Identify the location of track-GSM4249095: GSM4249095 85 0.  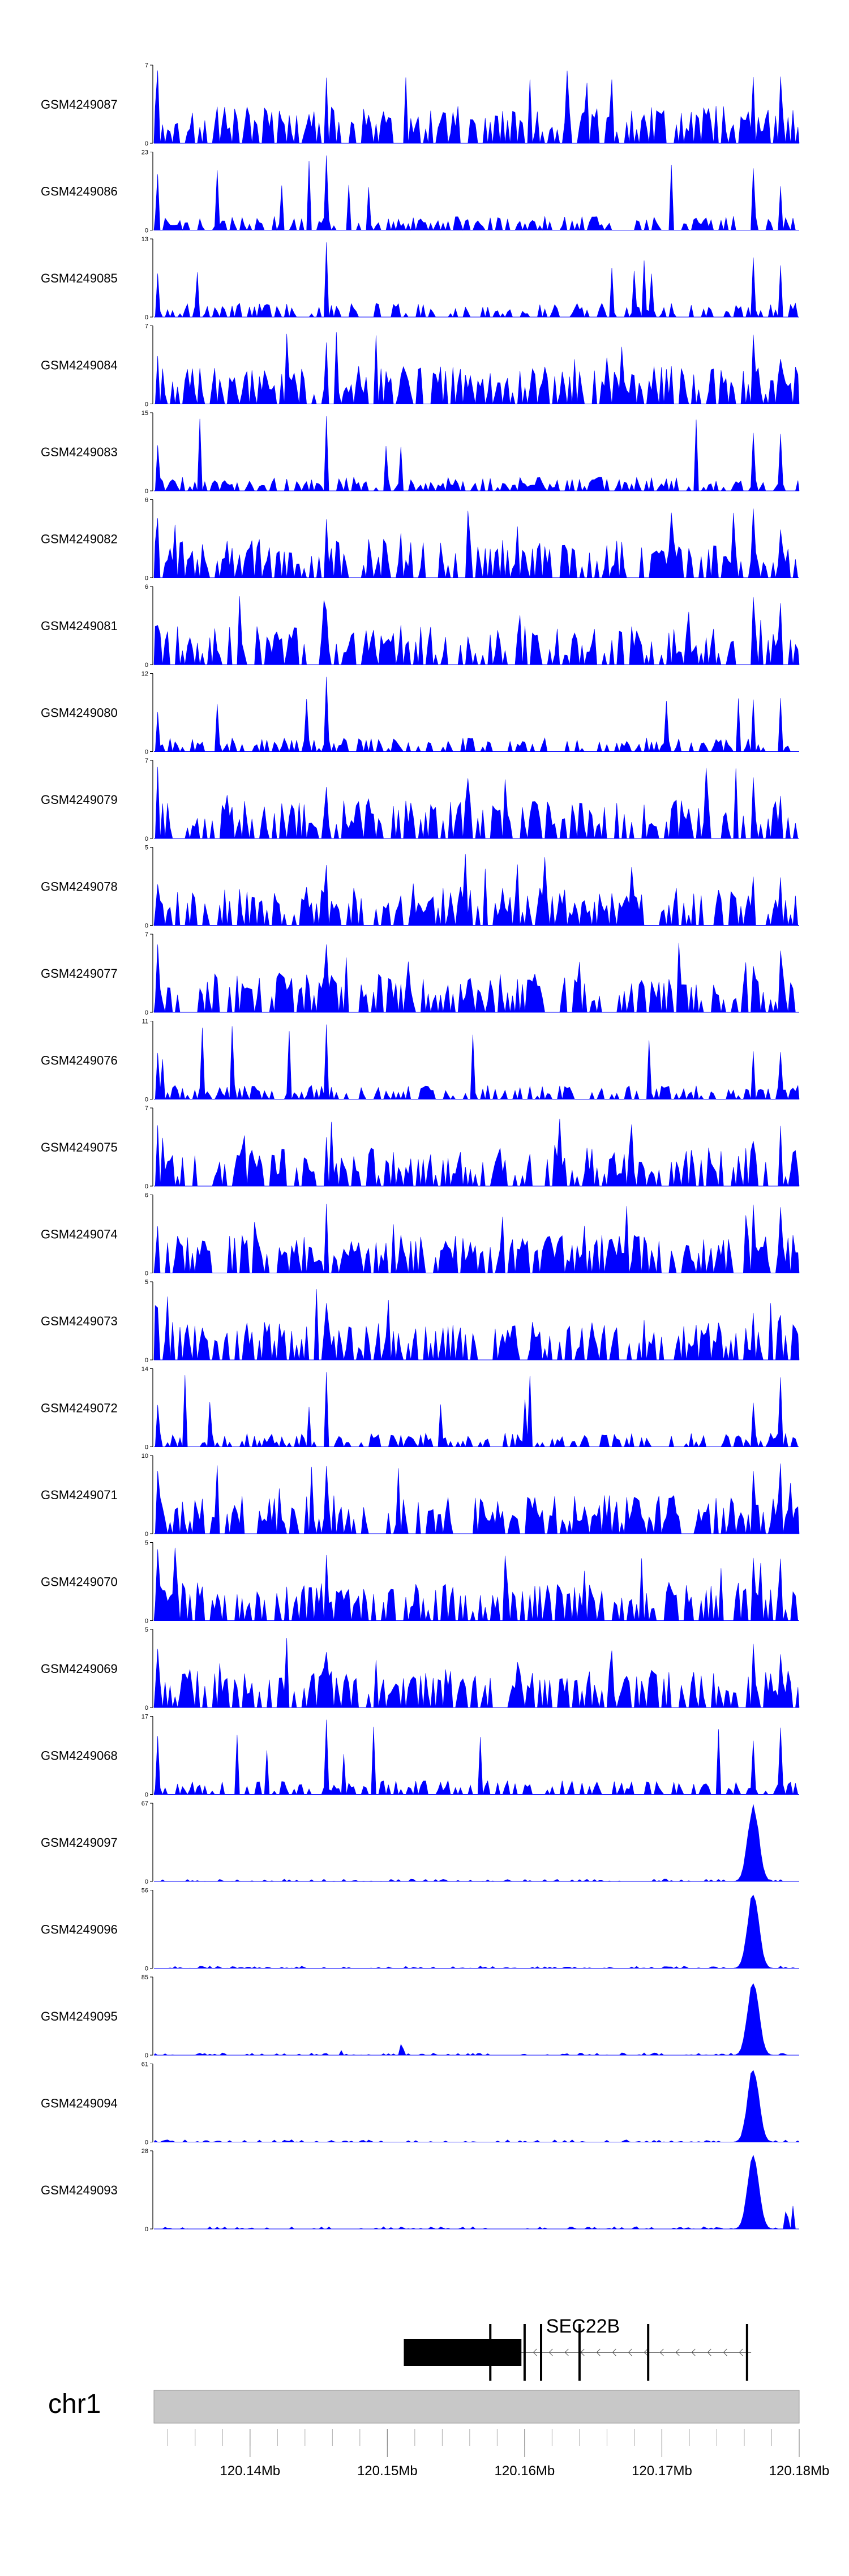
(420, 2016).